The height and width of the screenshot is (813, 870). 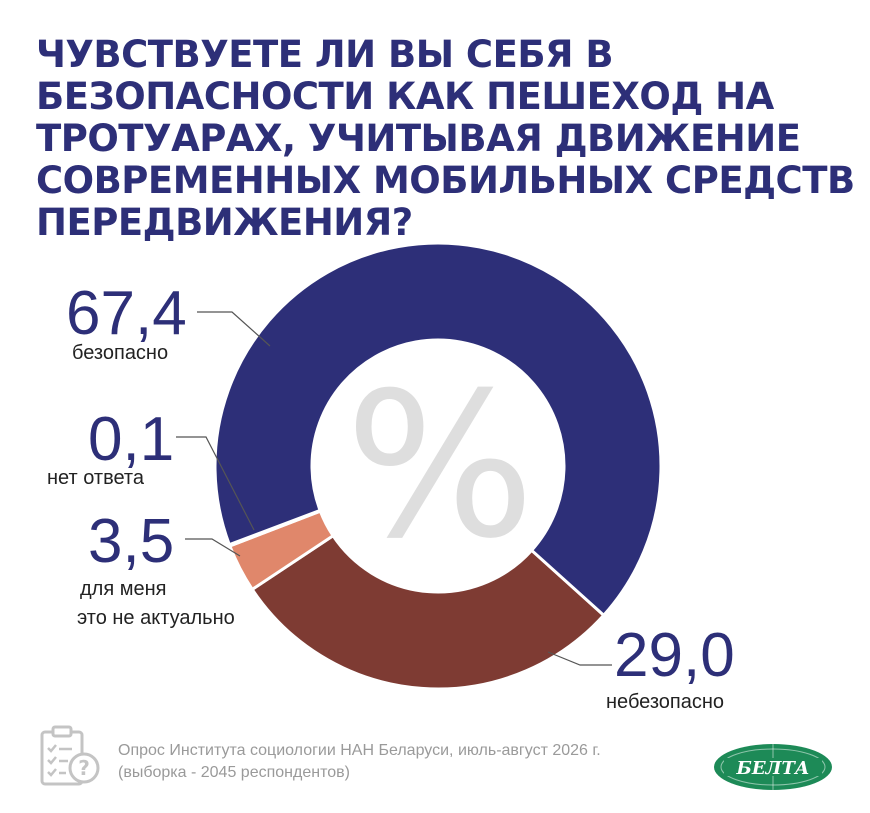 I want to click on value-safe: 67,4, so click(x=126, y=313).